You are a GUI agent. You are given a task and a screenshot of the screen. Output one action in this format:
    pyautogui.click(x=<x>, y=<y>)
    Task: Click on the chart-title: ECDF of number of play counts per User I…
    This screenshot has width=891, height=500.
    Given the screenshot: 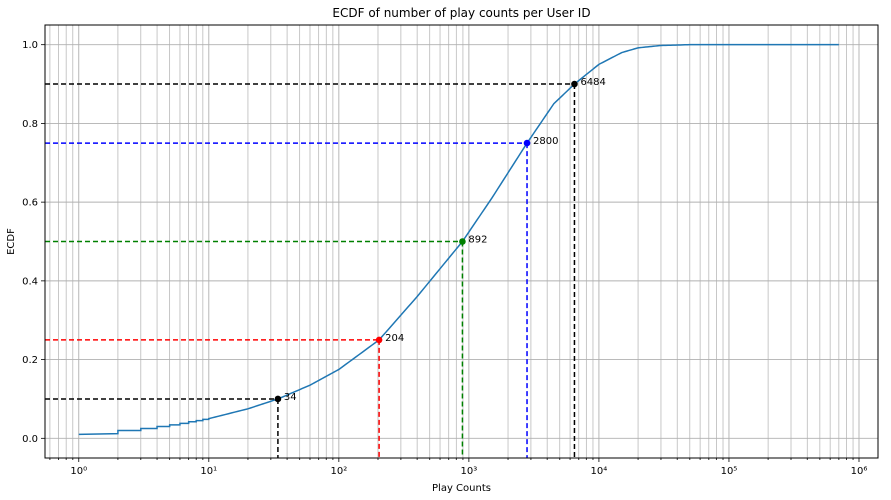 What is the action you would take?
    pyautogui.click(x=461, y=13)
    